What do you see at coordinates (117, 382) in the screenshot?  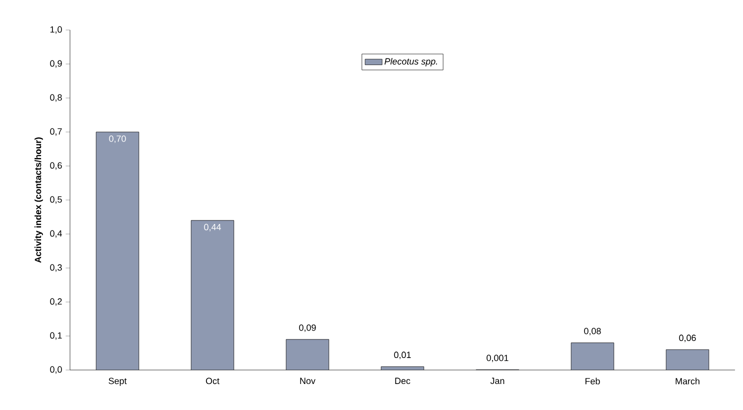 I see `x-tick-label: Sept` at bounding box center [117, 382].